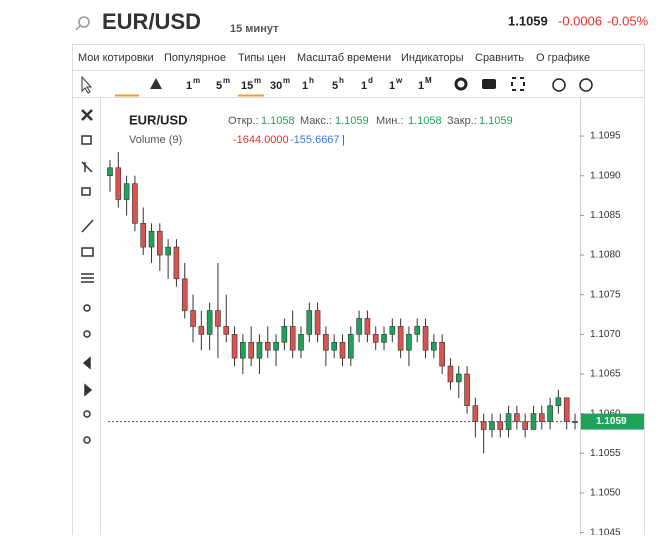 Image resolution: width=665 pixels, height=540 pixels. I want to click on download, so click(559, 85).